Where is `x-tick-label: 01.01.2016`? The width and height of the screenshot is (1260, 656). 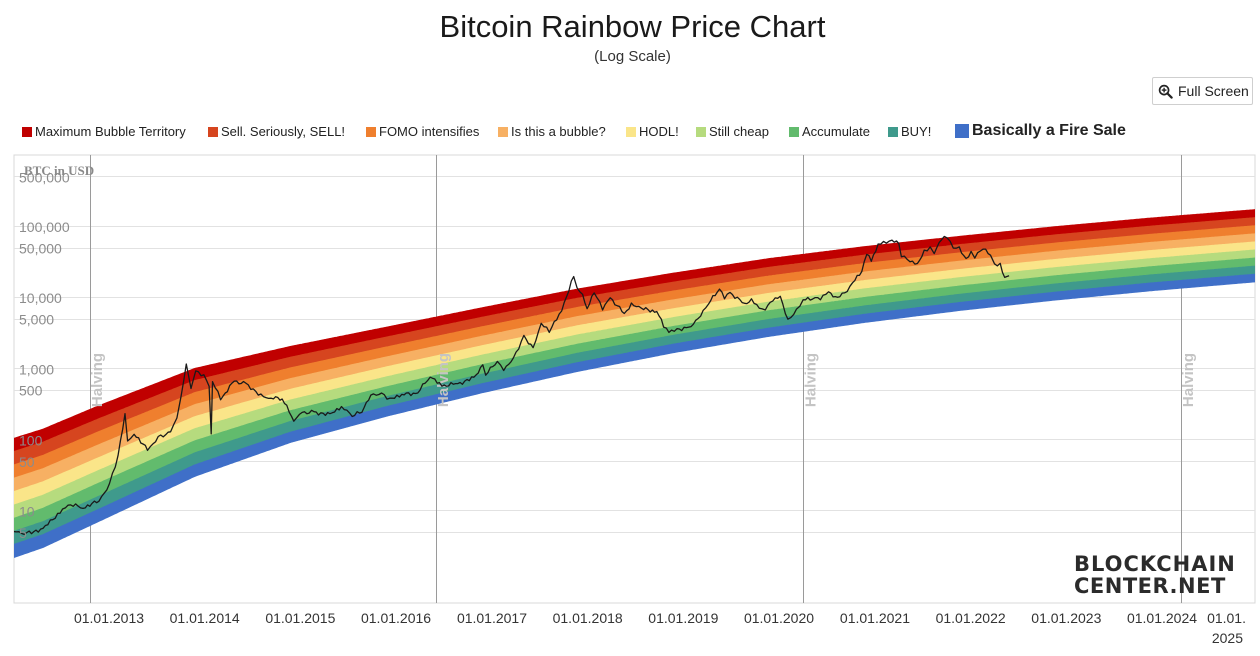 x-tick-label: 01.01.2016 is located at coordinates (396, 618).